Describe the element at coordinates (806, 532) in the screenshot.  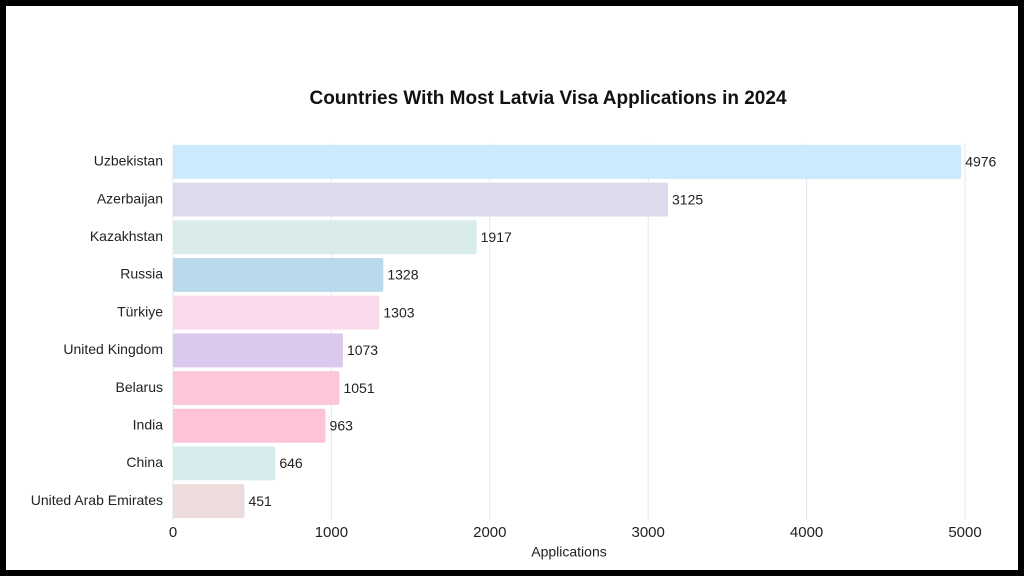
I see `x-tick-label: 4000` at that location.